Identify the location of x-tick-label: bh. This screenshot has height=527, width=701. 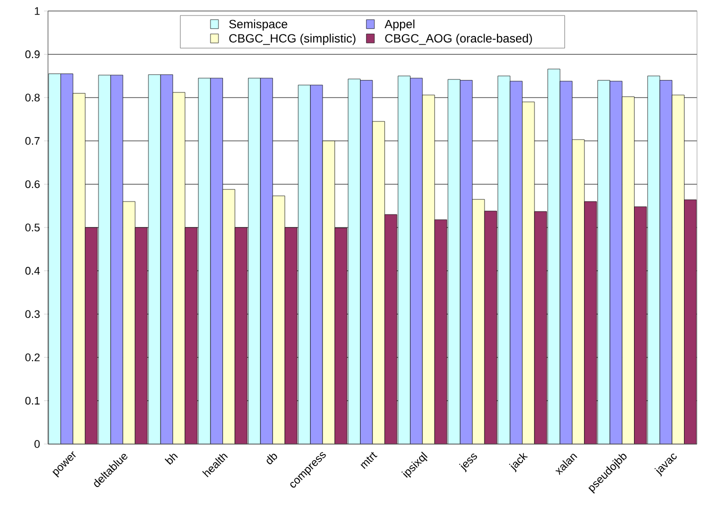
(171, 459).